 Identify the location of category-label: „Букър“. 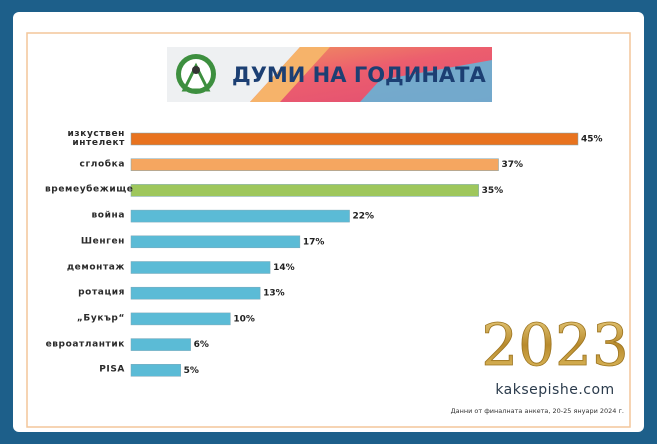
(100, 318).